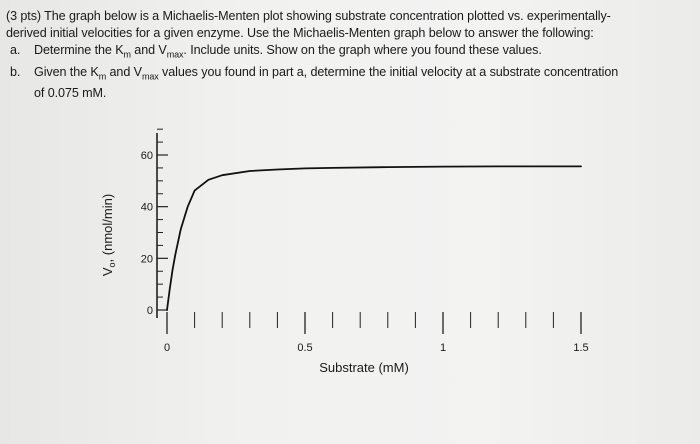  I want to click on part-b-line-2: of 0.075 mM., so click(70, 93).